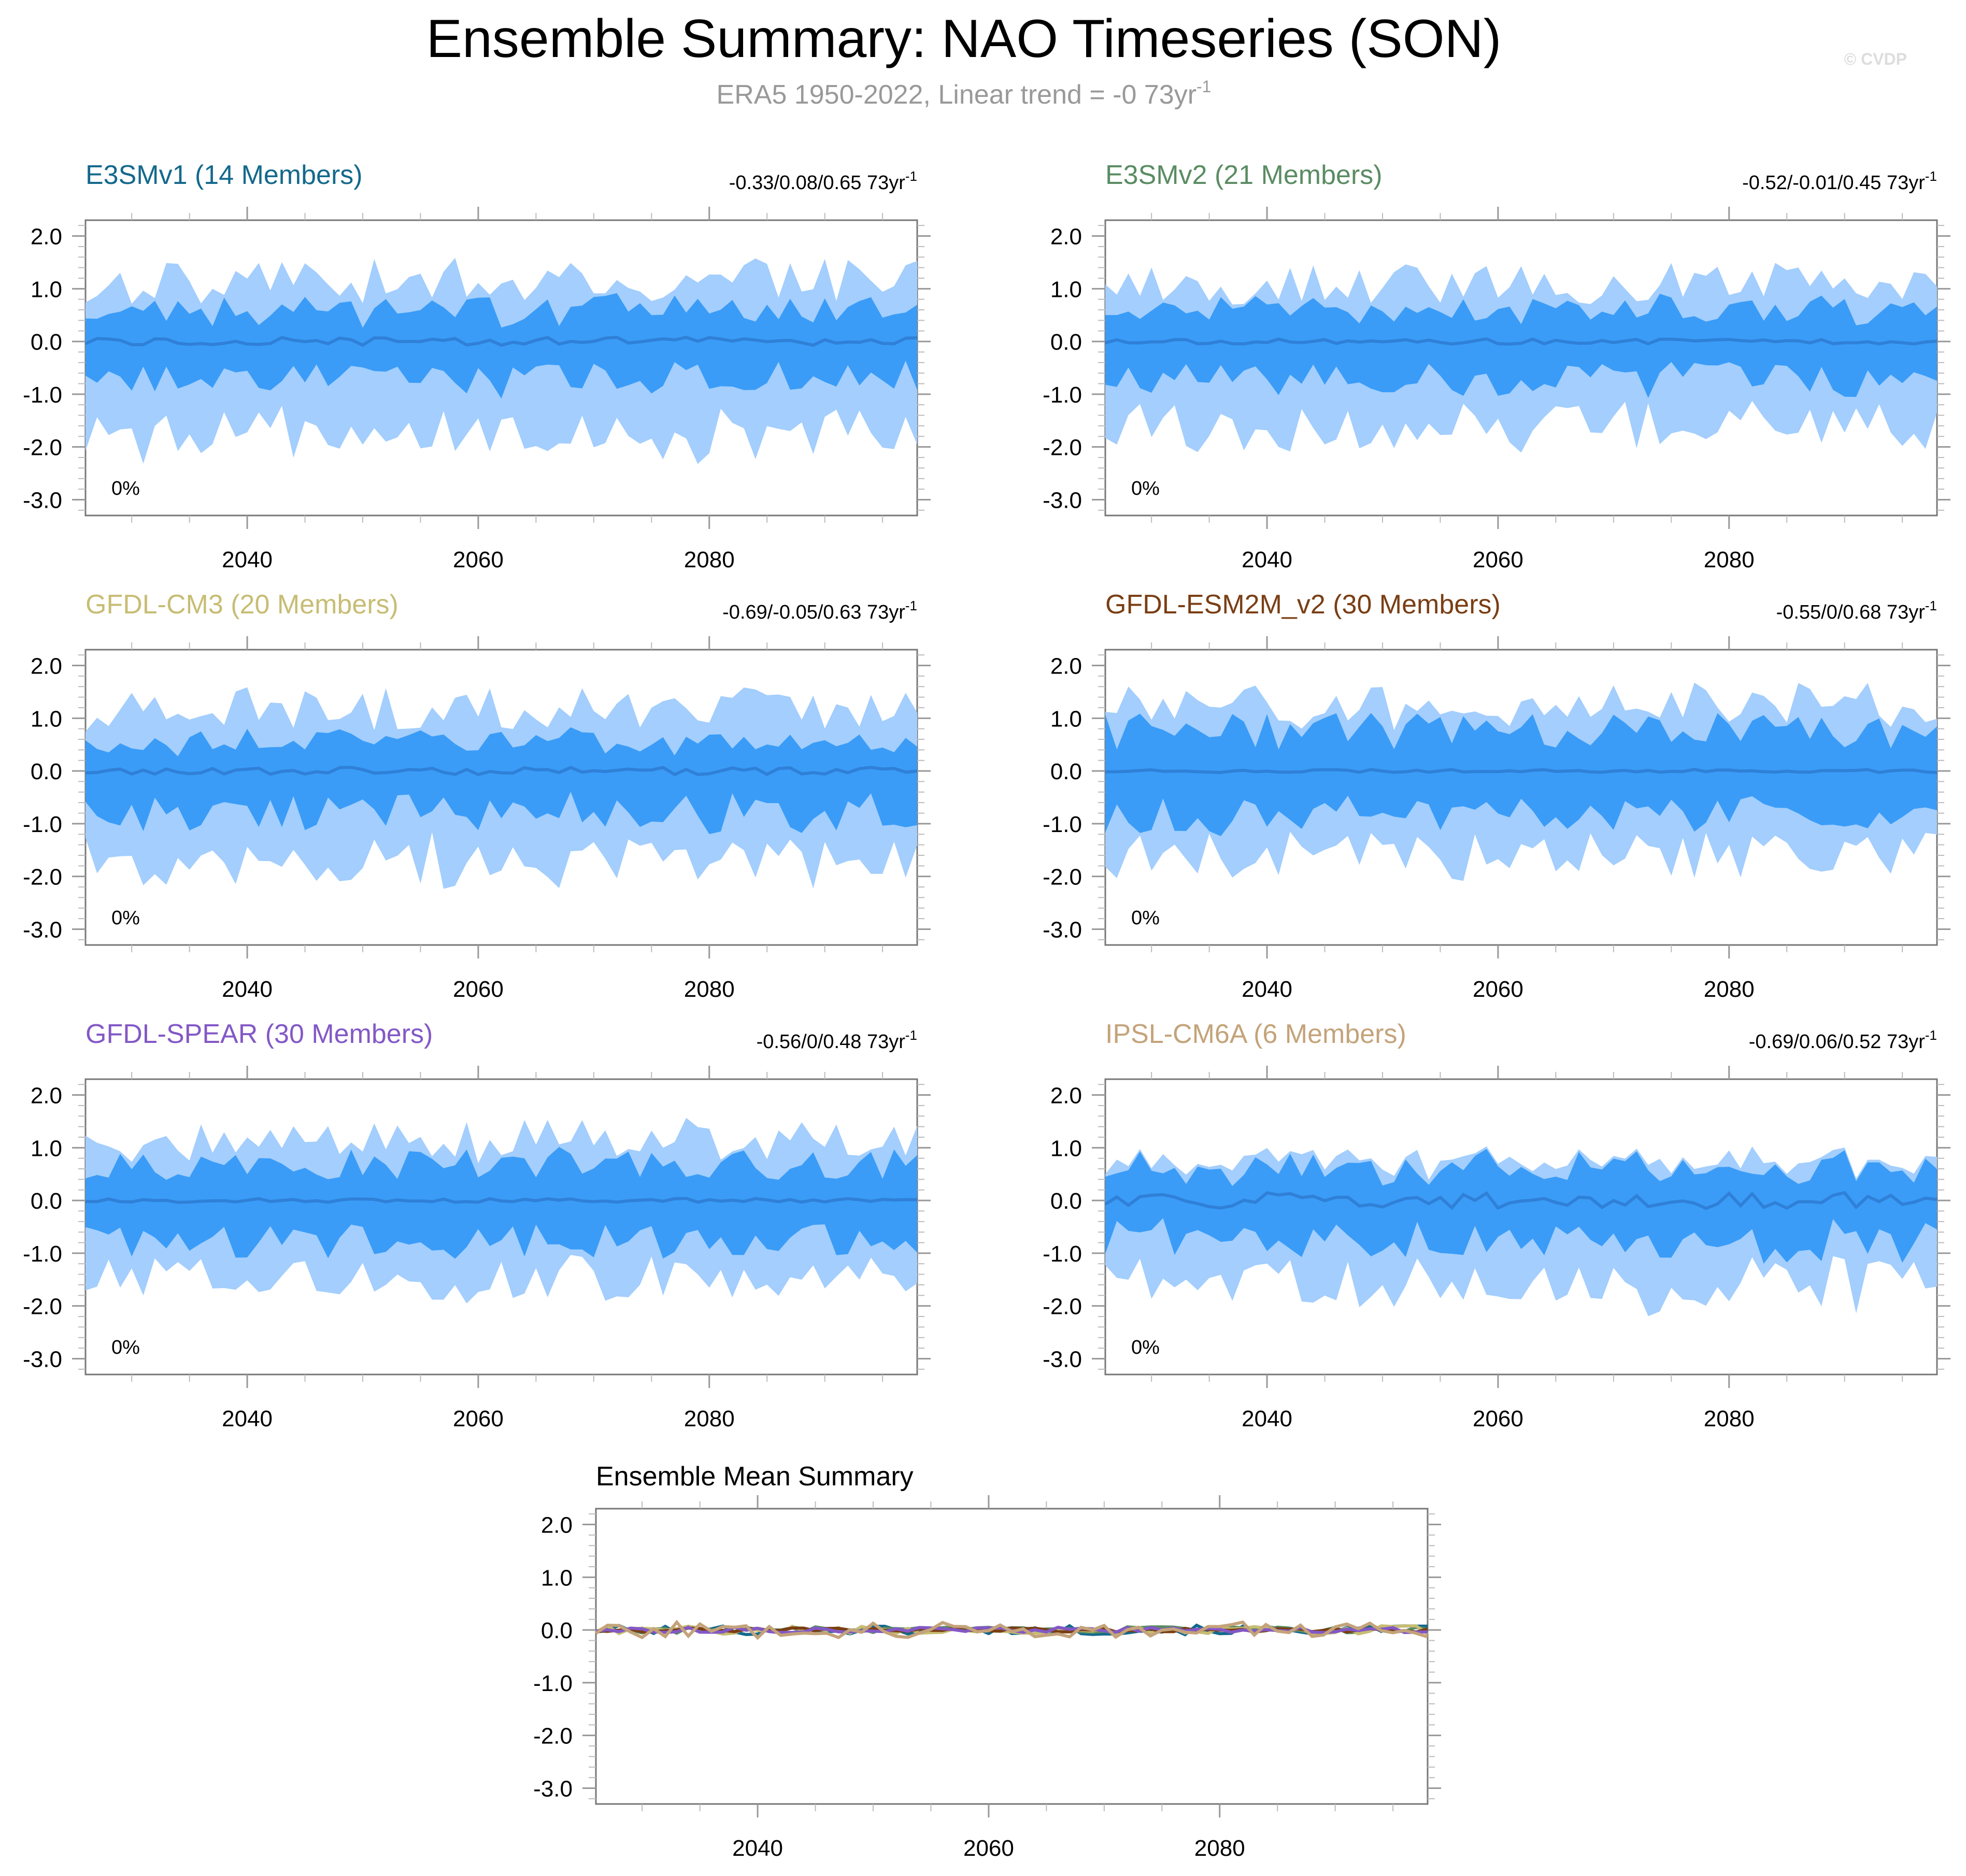 Image resolution: width=1966 pixels, height=1876 pixels. Describe the element at coordinates (1244, 175) in the screenshot. I see `panel-2-title: E3SMv2 (21 Members)` at that location.